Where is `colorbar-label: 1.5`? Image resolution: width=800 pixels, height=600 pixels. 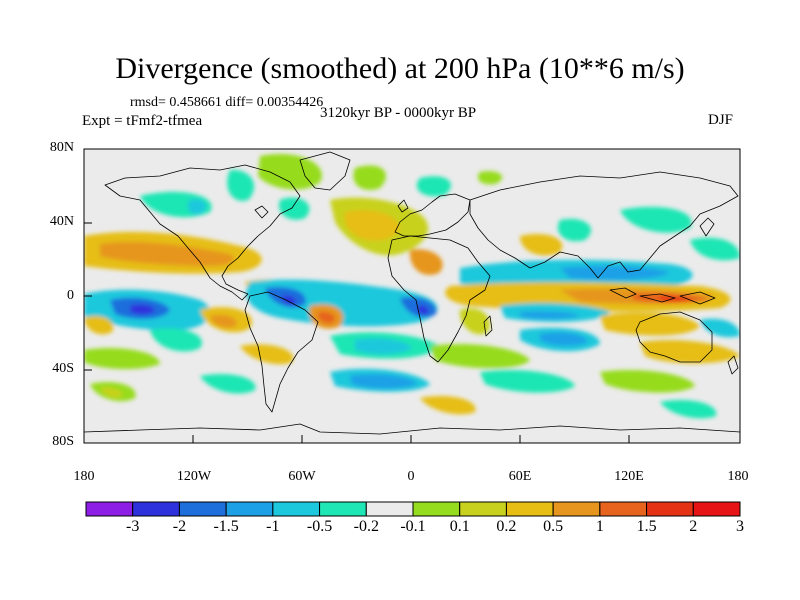
colorbar-label: 1.5 is located at coordinates (646, 526).